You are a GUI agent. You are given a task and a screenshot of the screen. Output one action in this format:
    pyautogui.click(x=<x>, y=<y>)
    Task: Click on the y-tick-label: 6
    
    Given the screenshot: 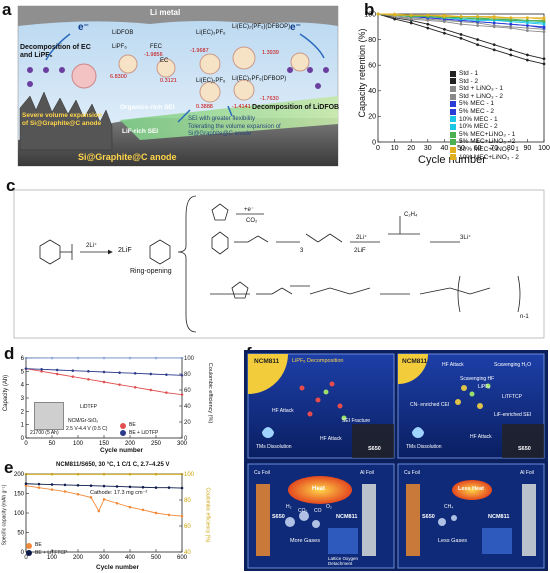 What is the action you would take?
    pyautogui.click(x=23, y=359)
    